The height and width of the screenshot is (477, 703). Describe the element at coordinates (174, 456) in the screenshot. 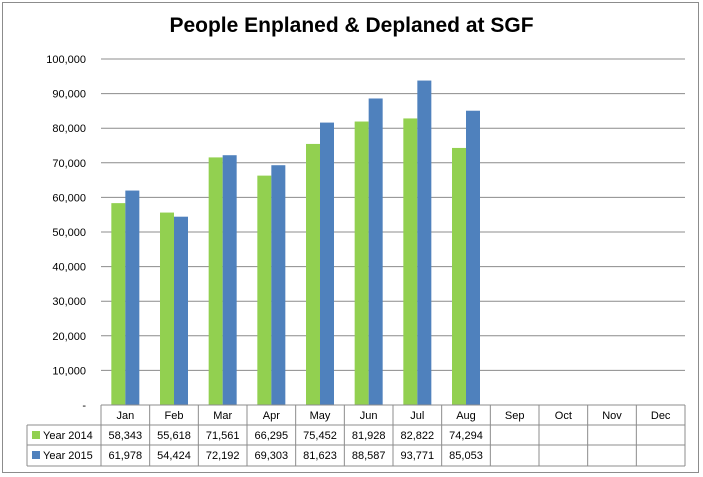

I see `data-label: 54,424` at that location.